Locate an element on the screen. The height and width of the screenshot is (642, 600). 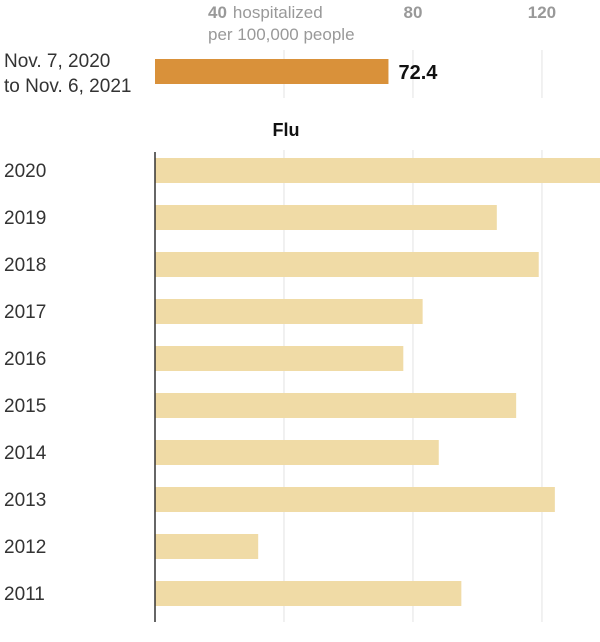
bar-2017 is located at coordinates (289, 311).